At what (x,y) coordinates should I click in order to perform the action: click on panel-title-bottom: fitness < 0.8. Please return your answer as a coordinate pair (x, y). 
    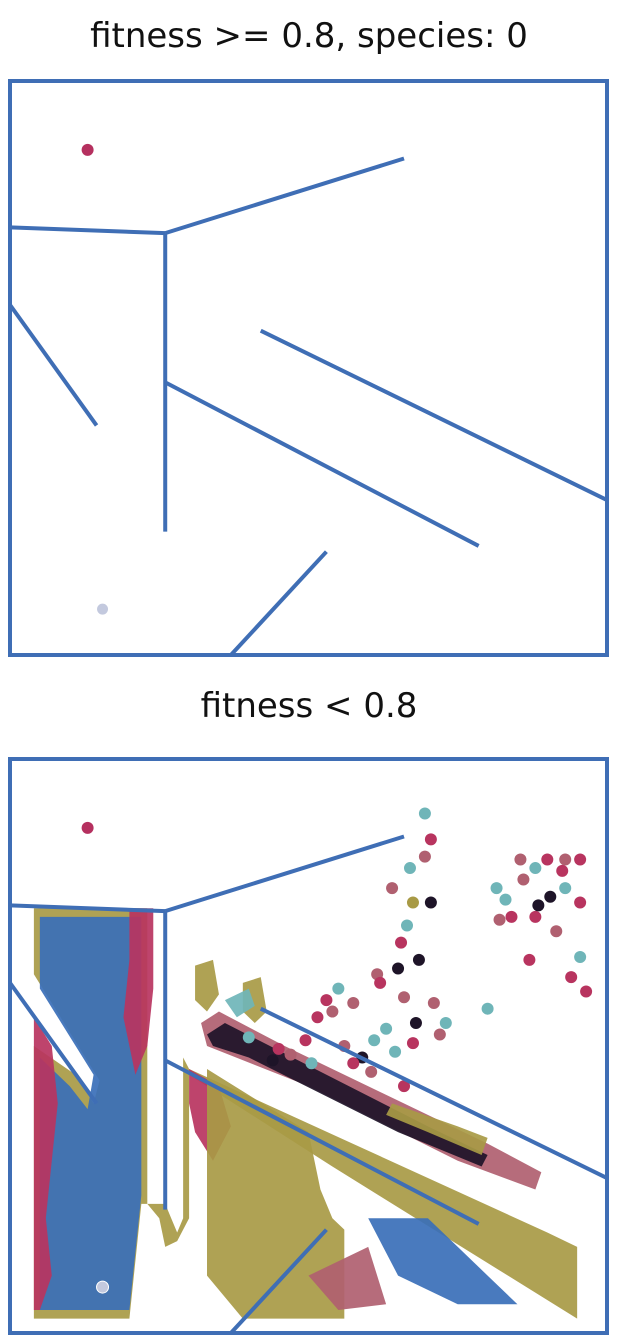
    Looking at the image, I should click on (309, 706).